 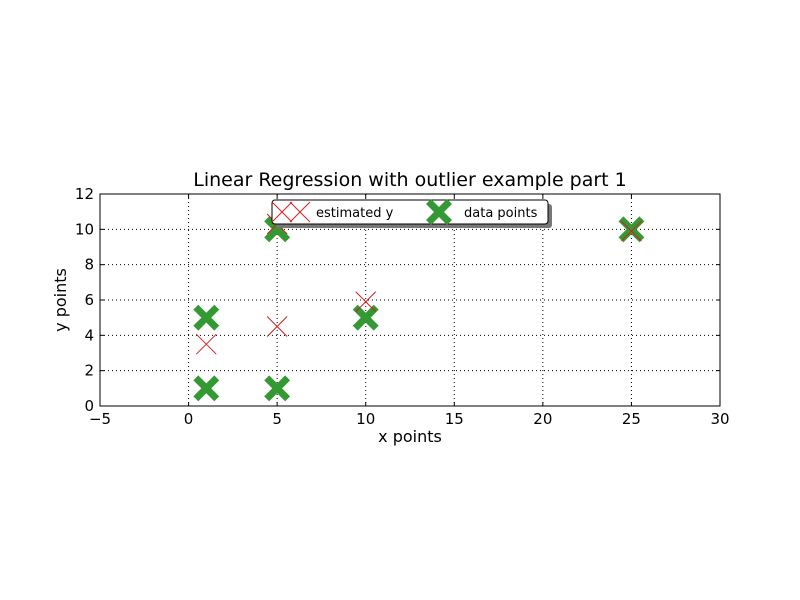 I want to click on x-tick-label: 10, so click(x=365, y=419).